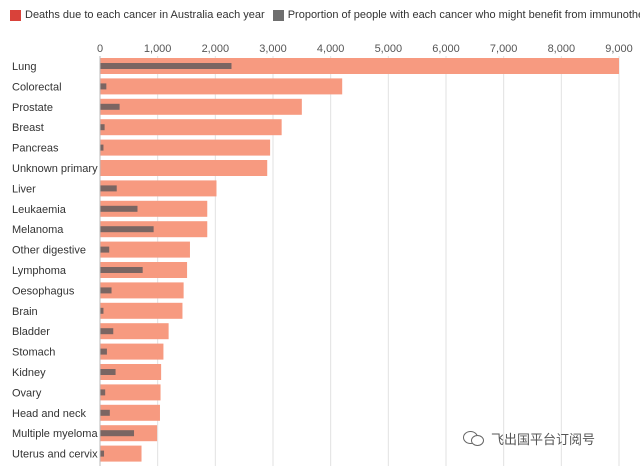  What do you see at coordinates (100, 49) in the screenshot?
I see `x-tick-label-0: 0` at bounding box center [100, 49].